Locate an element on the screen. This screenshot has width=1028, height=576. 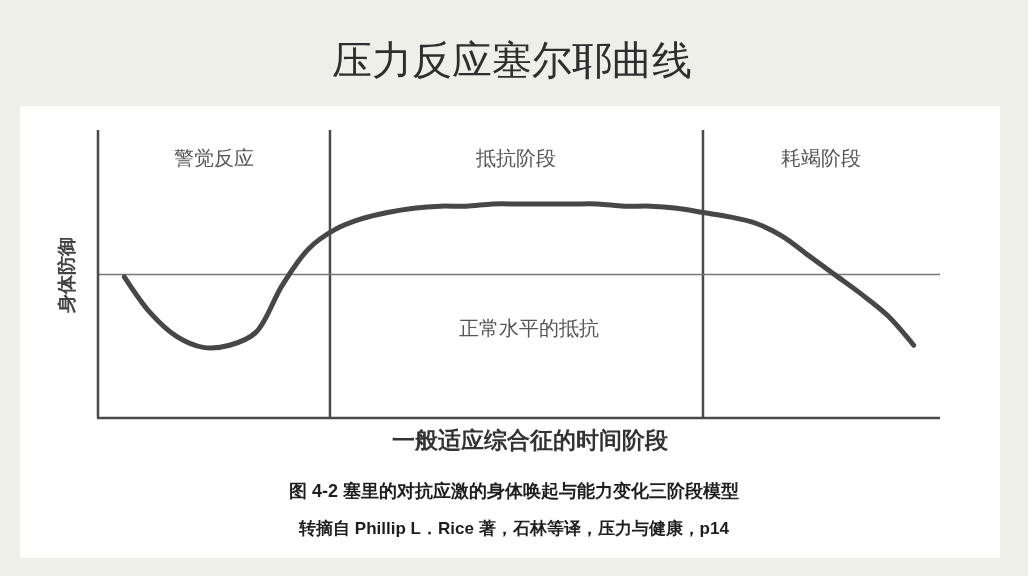
ref-line-label: 正常水平的抵抗 is located at coordinates (529, 327).